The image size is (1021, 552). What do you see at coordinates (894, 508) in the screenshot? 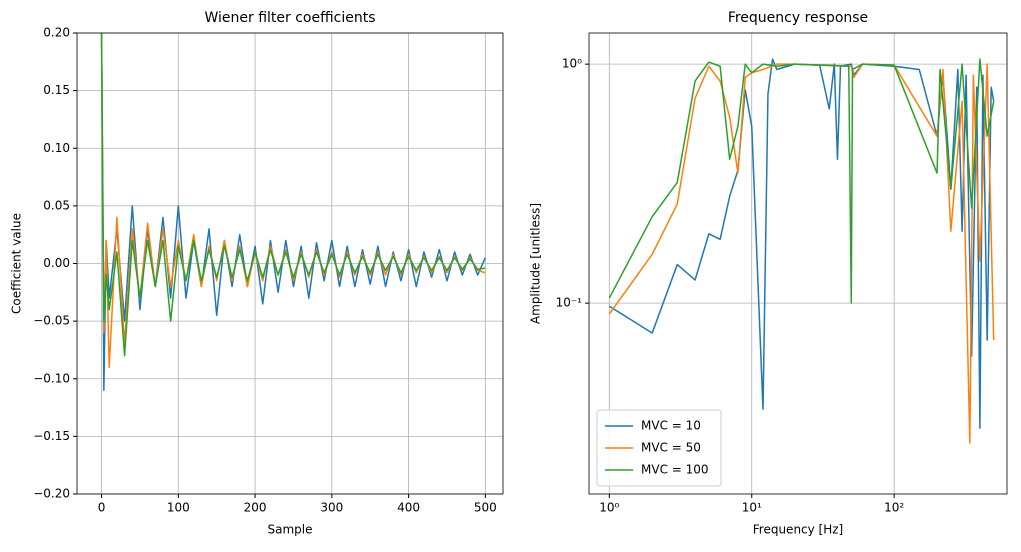
I see `x-tick-label: 10²` at bounding box center [894, 508].